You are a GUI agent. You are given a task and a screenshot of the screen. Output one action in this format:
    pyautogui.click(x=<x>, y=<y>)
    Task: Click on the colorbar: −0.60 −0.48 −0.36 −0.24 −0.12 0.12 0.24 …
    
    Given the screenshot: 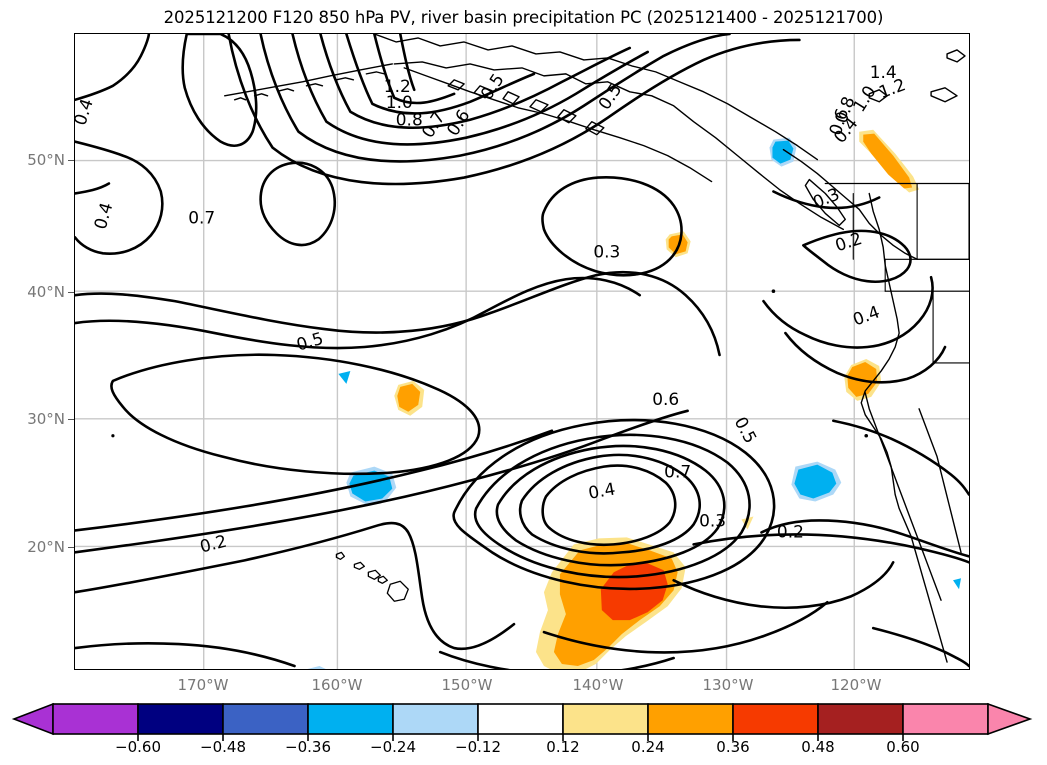 What is the action you would take?
    pyautogui.click(x=523, y=732)
    